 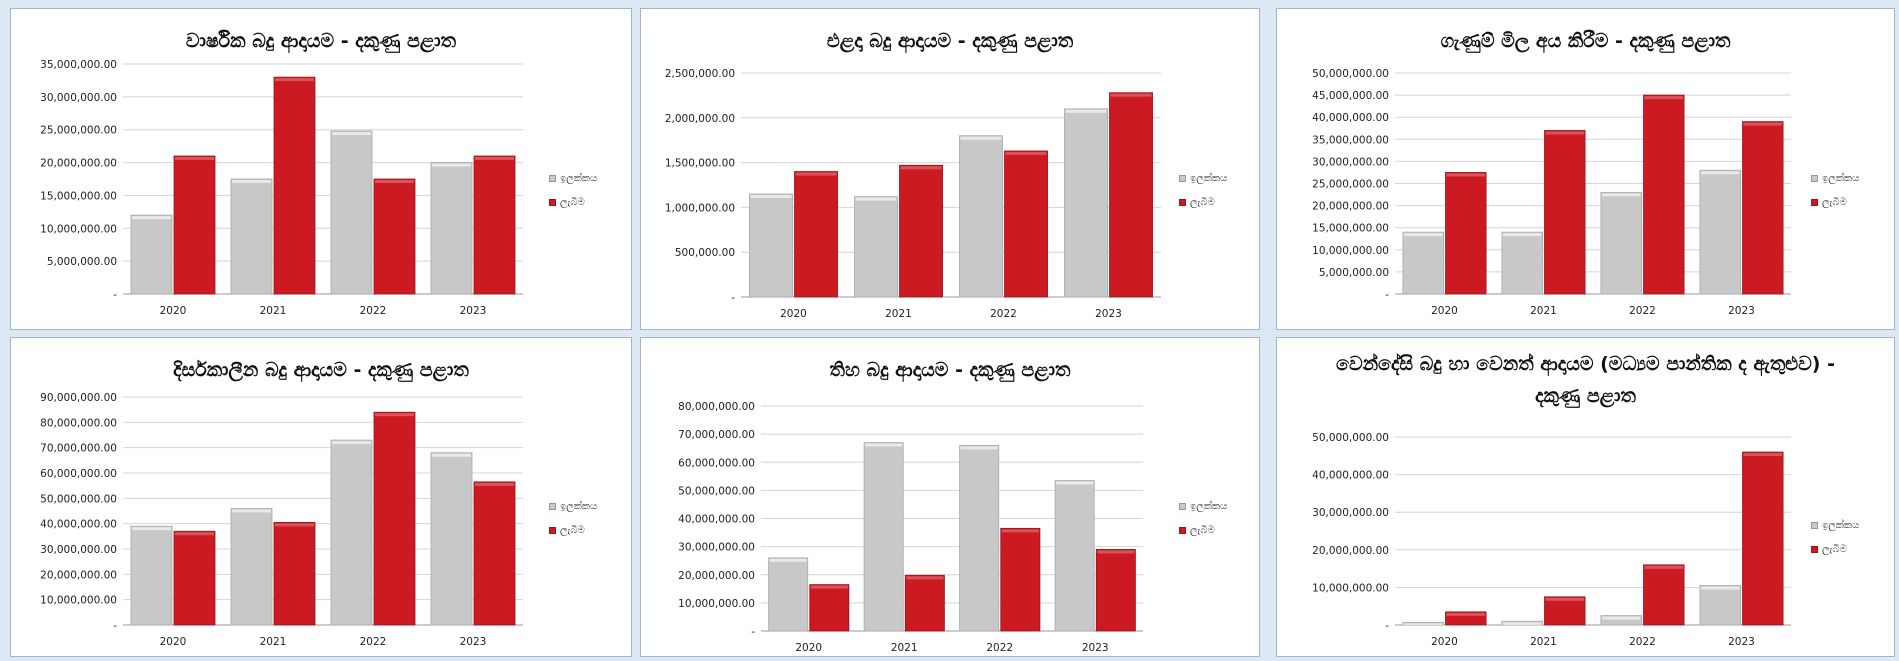 What do you see at coordinates (1642, 642) in the screenshot?
I see `x-tick-label: 2022` at bounding box center [1642, 642].